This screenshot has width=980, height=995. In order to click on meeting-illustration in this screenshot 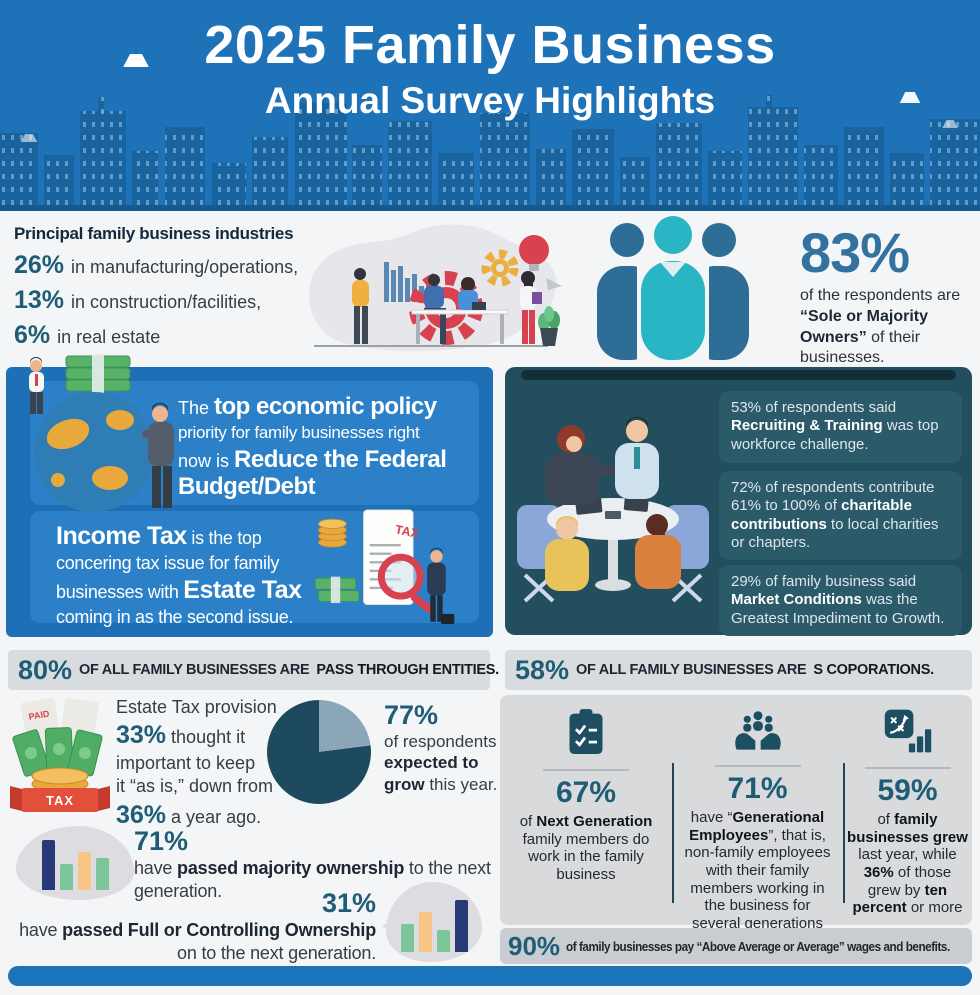, I will do `click(613, 510)`.